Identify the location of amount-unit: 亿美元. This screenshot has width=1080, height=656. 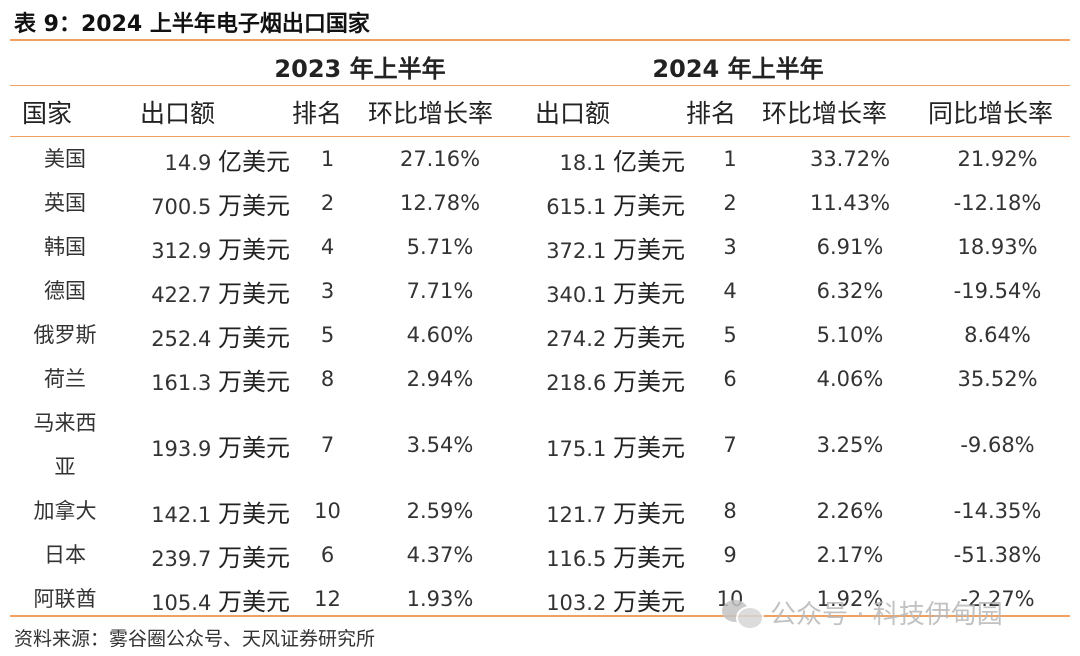
(649, 161).